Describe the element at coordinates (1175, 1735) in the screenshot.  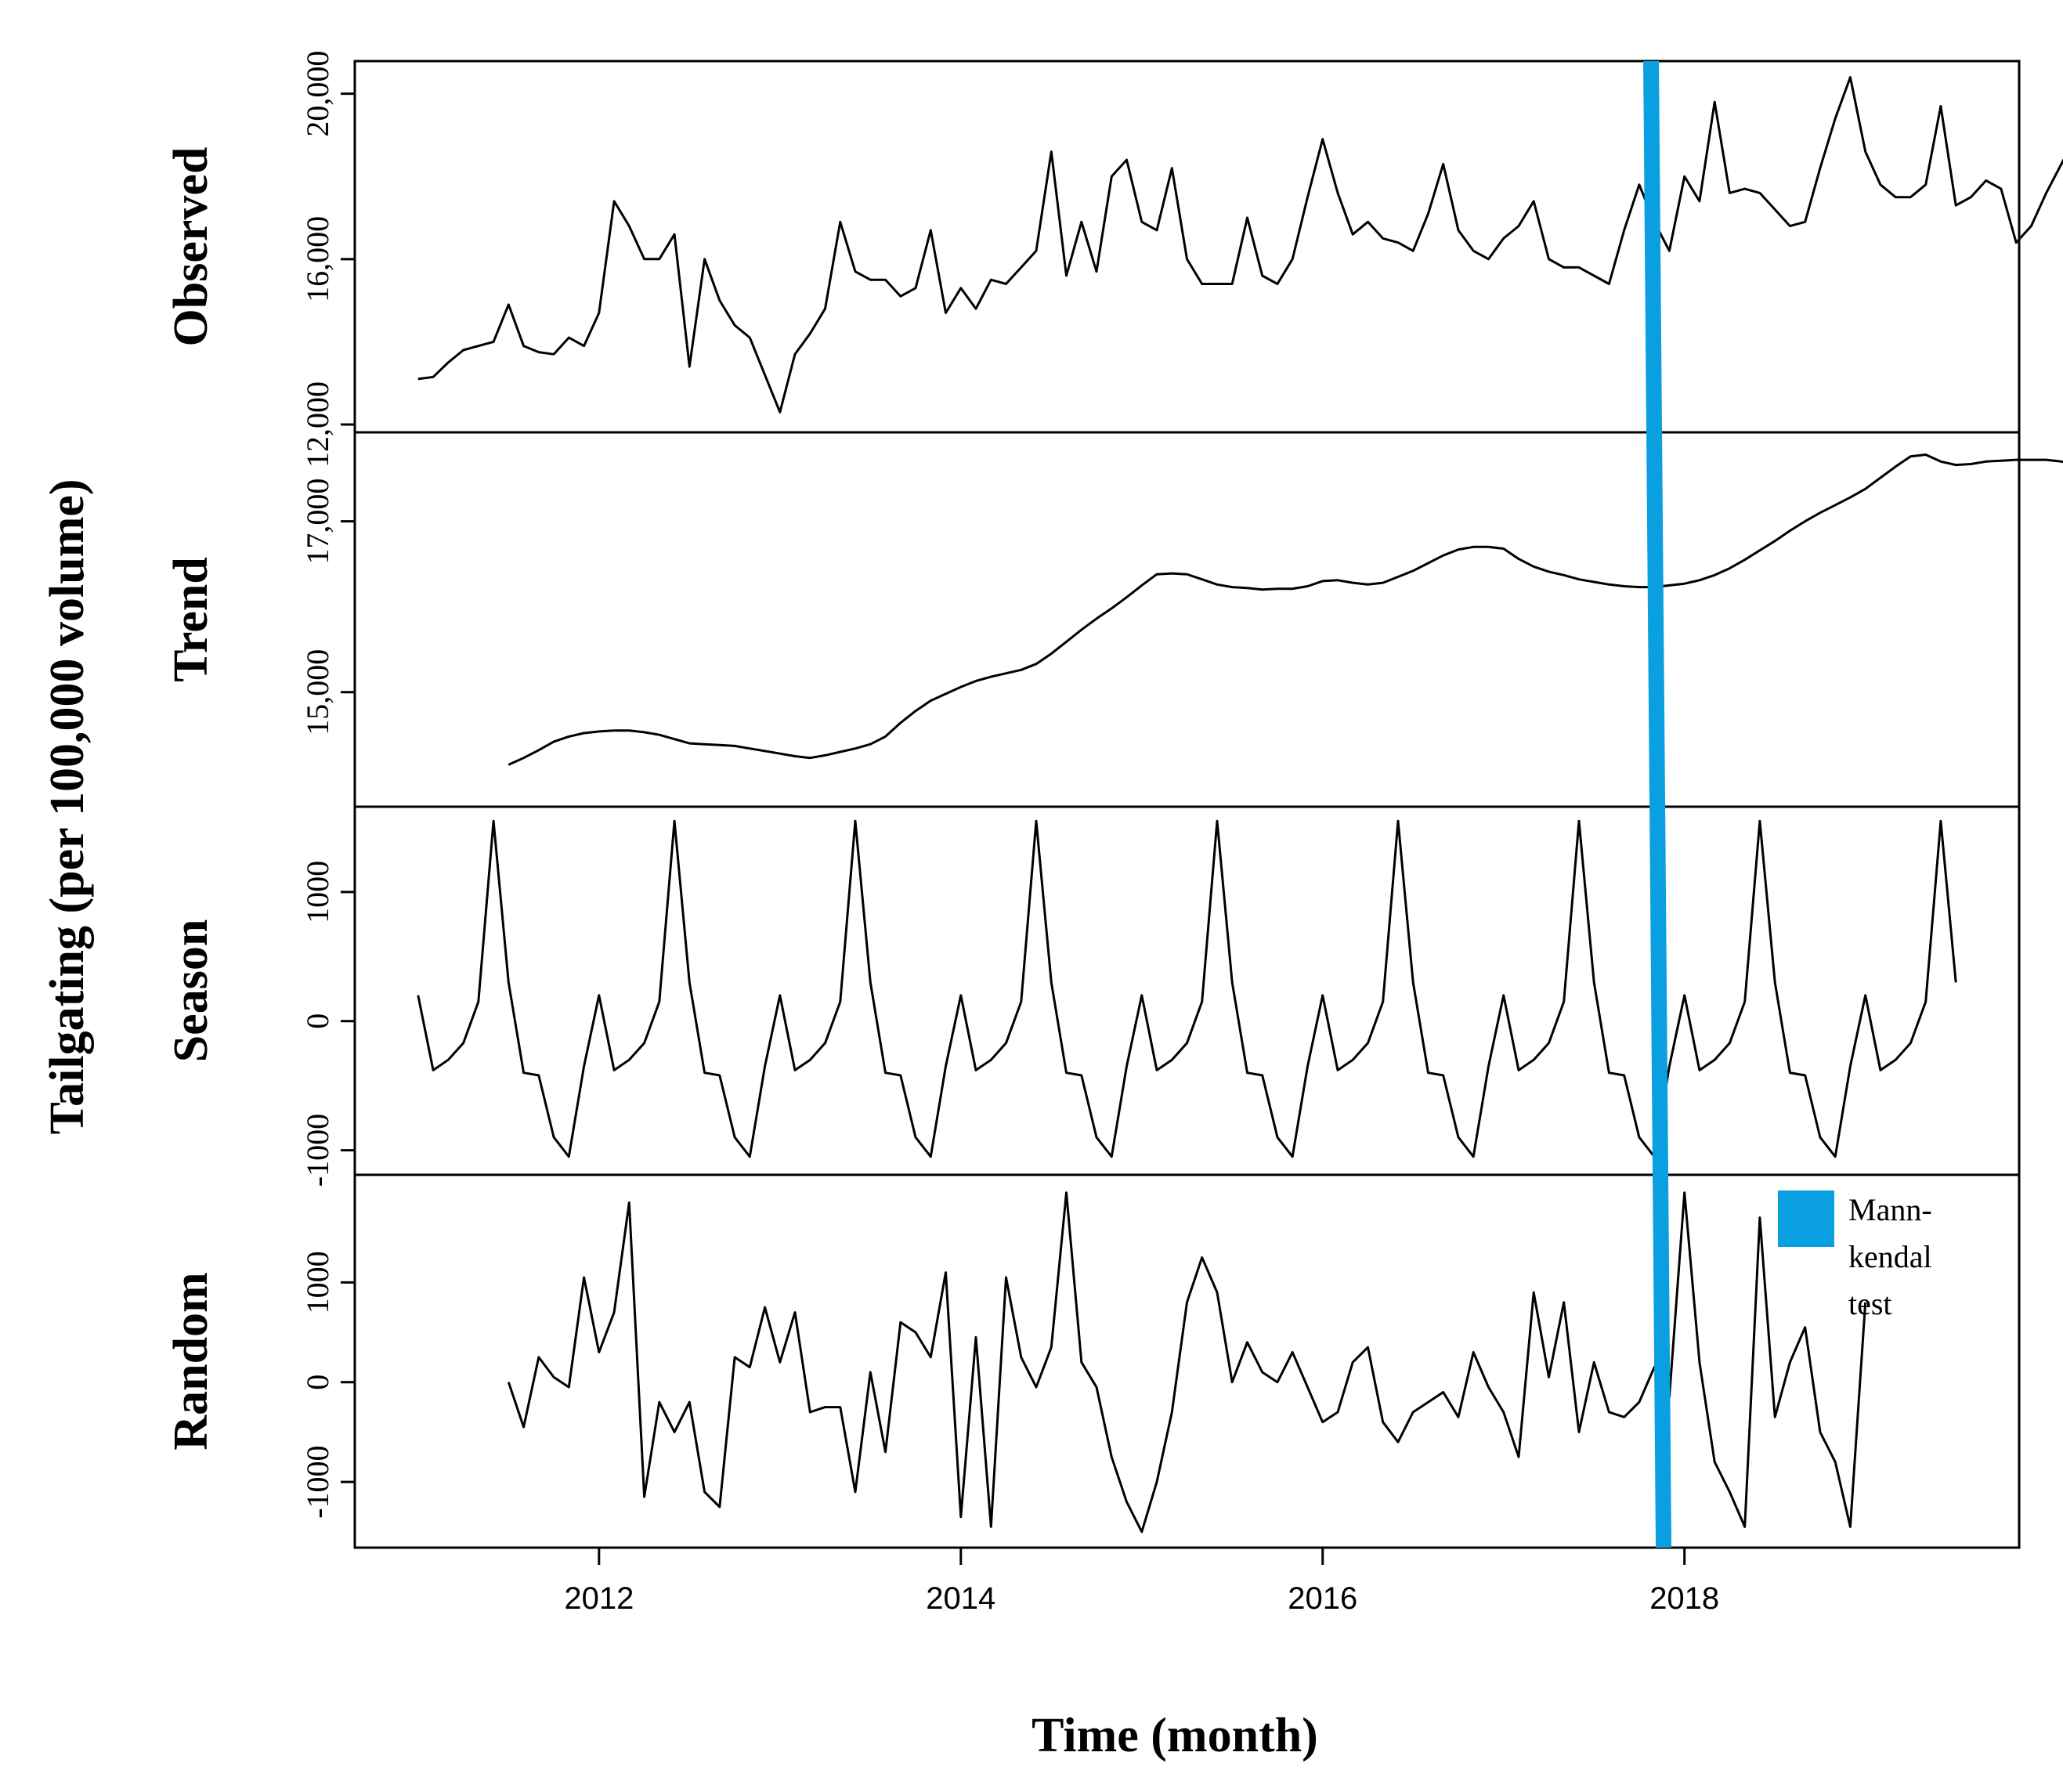
I see `x-axis-title: Time (month)` at that location.